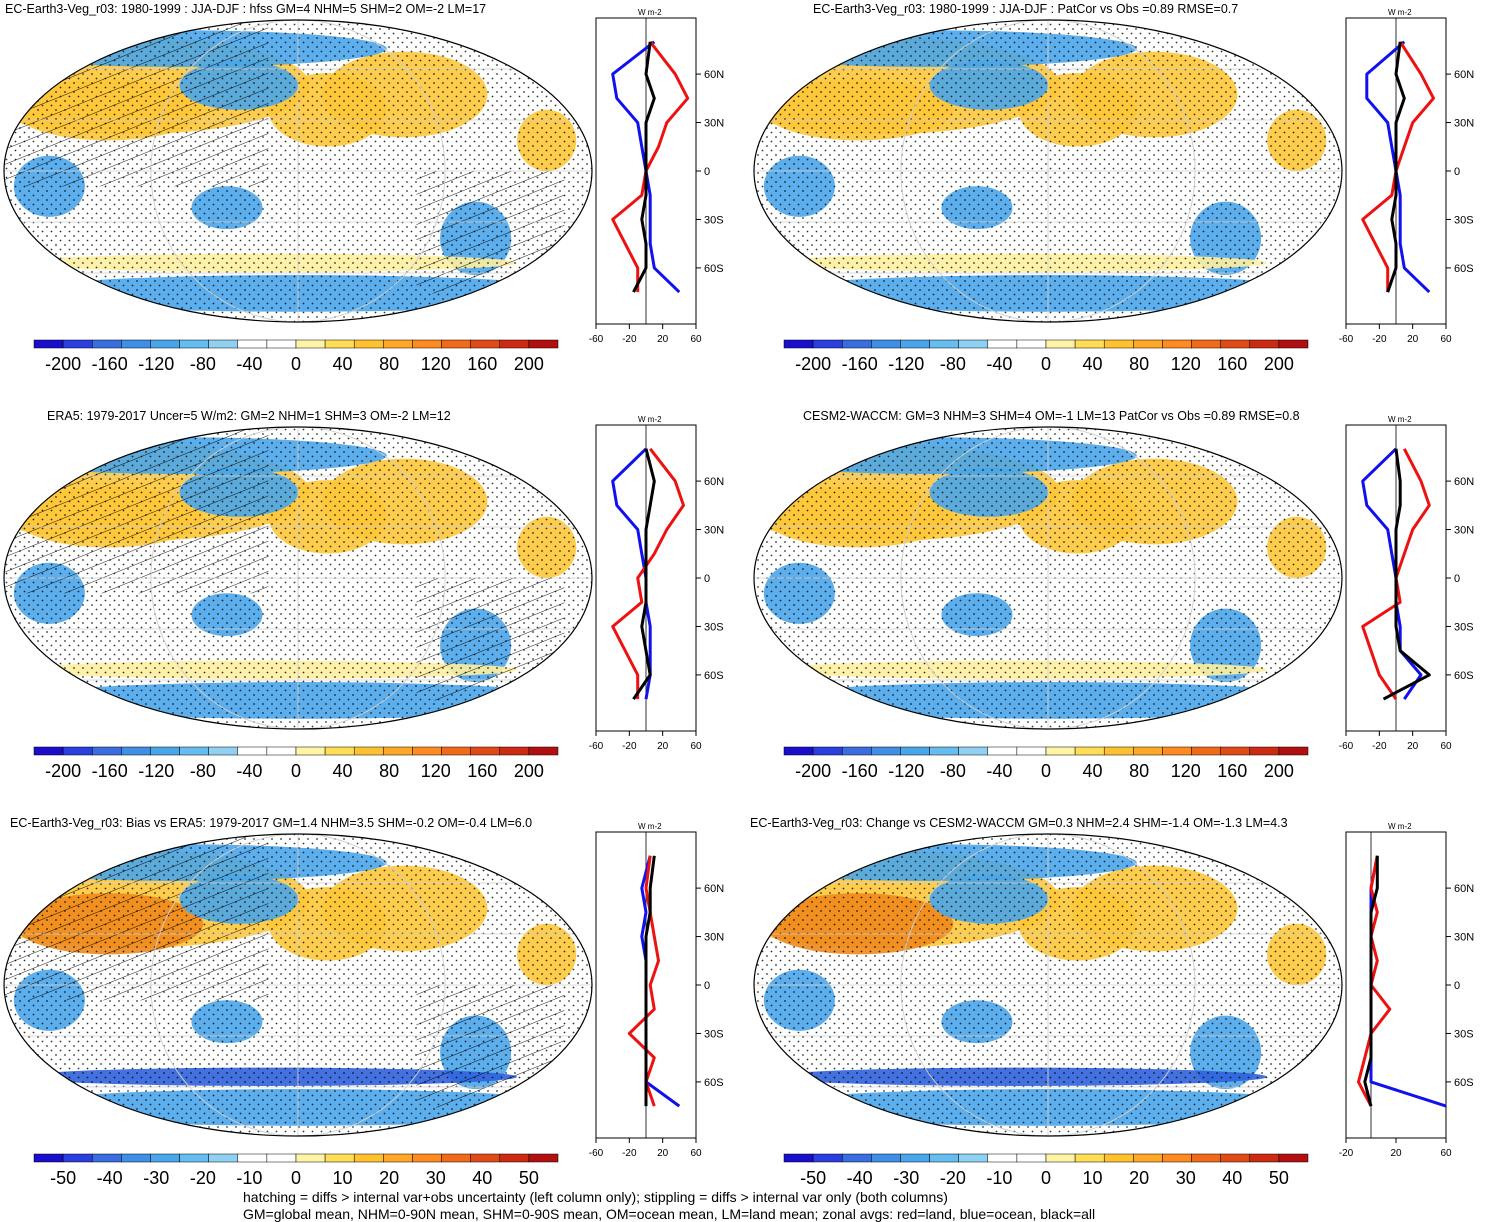 The width and height of the screenshot is (1487, 1222). What do you see at coordinates (436, 1178) in the screenshot?
I see `colorbar-label: 30` at bounding box center [436, 1178].